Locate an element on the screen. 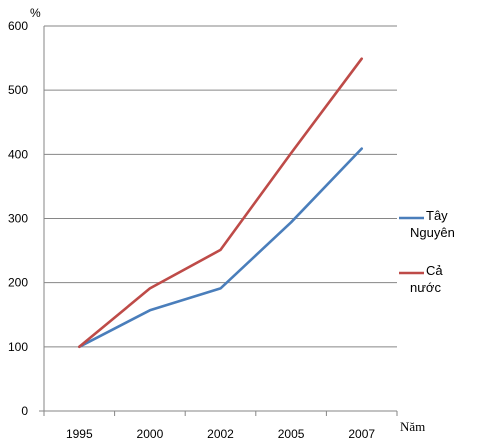  x-tick-label: 2007 is located at coordinates (361, 433).